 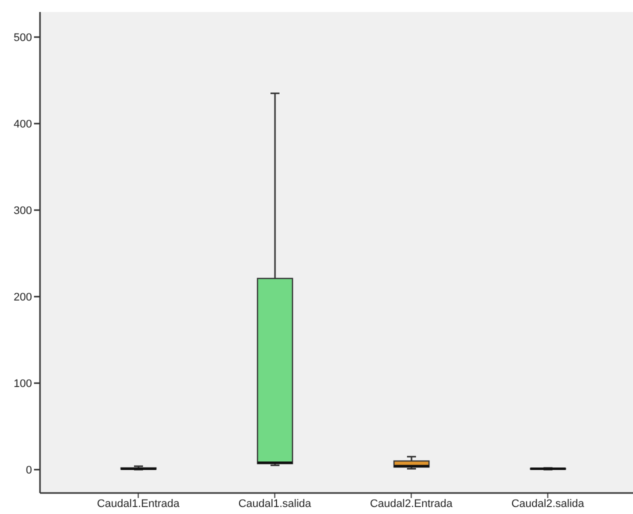 I want to click on y-tick-label: 500, so click(x=23, y=38).